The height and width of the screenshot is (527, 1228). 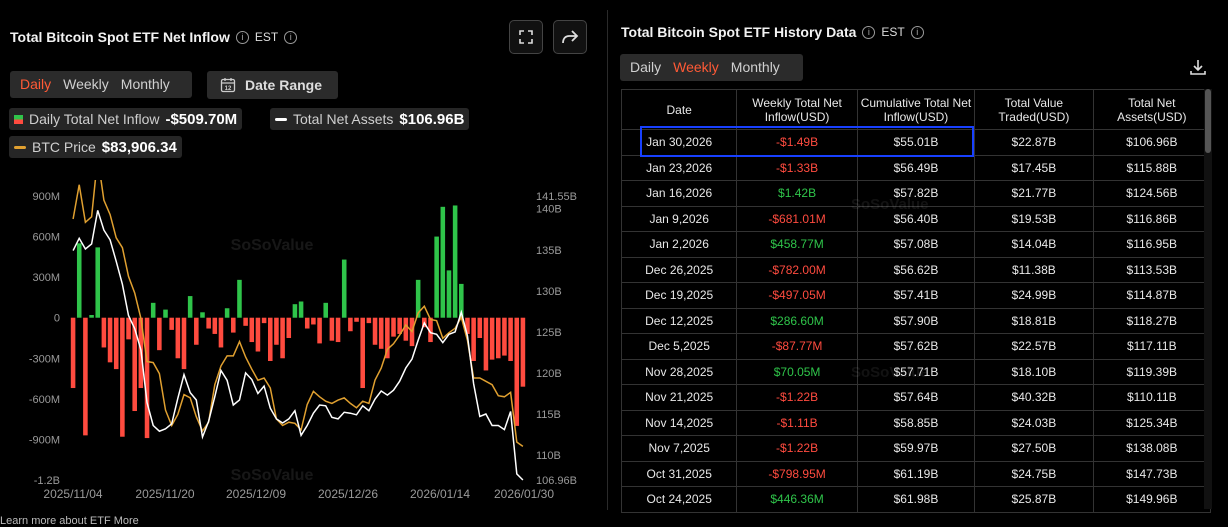 I want to click on cell-assets: $110.11B, so click(x=1152, y=397).